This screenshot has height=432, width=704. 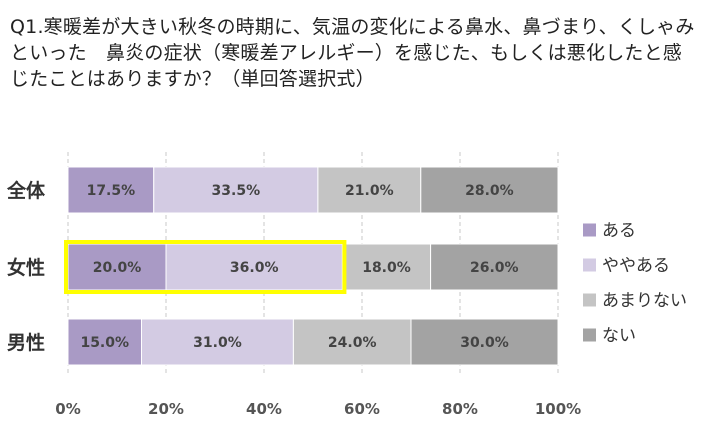 I want to click on highlight-box, so click(x=205, y=267).